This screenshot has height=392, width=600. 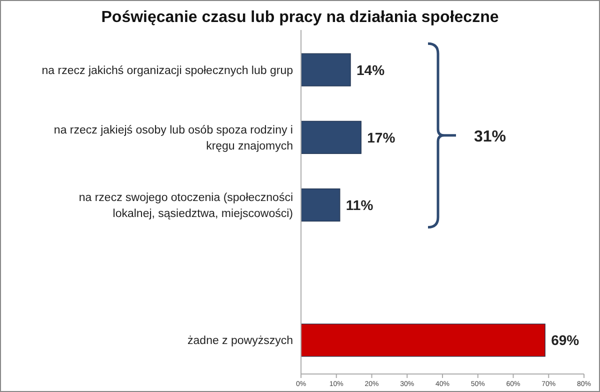 What do you see at coordinates (565, 340) in the screenshot?
I see `data-label: 69%` at bounding box center [565, 340].